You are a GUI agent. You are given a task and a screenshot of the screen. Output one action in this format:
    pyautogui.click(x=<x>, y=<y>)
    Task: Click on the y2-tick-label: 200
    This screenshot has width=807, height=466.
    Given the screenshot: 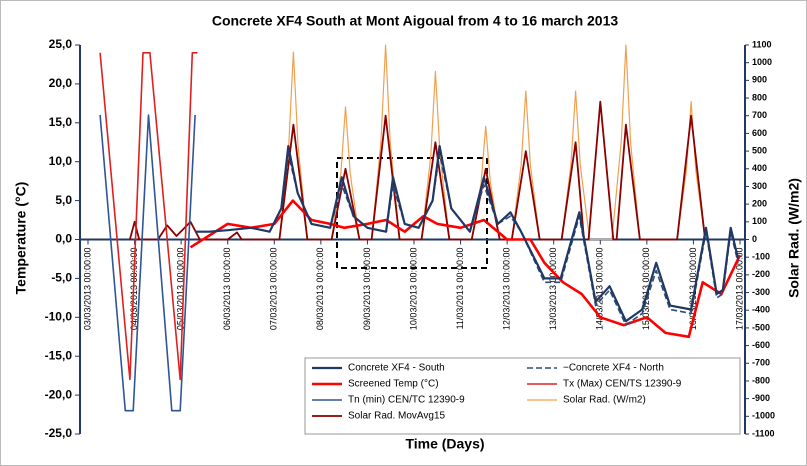 What is the action you would take?
    pyautogui.click(x=759, y=204)
    